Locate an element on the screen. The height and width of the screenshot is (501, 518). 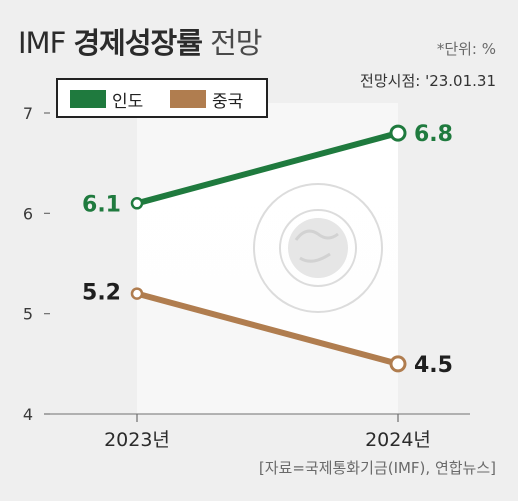
forecast-date: 전망시점: '23.01.31 is located at coordinates (428, 81).